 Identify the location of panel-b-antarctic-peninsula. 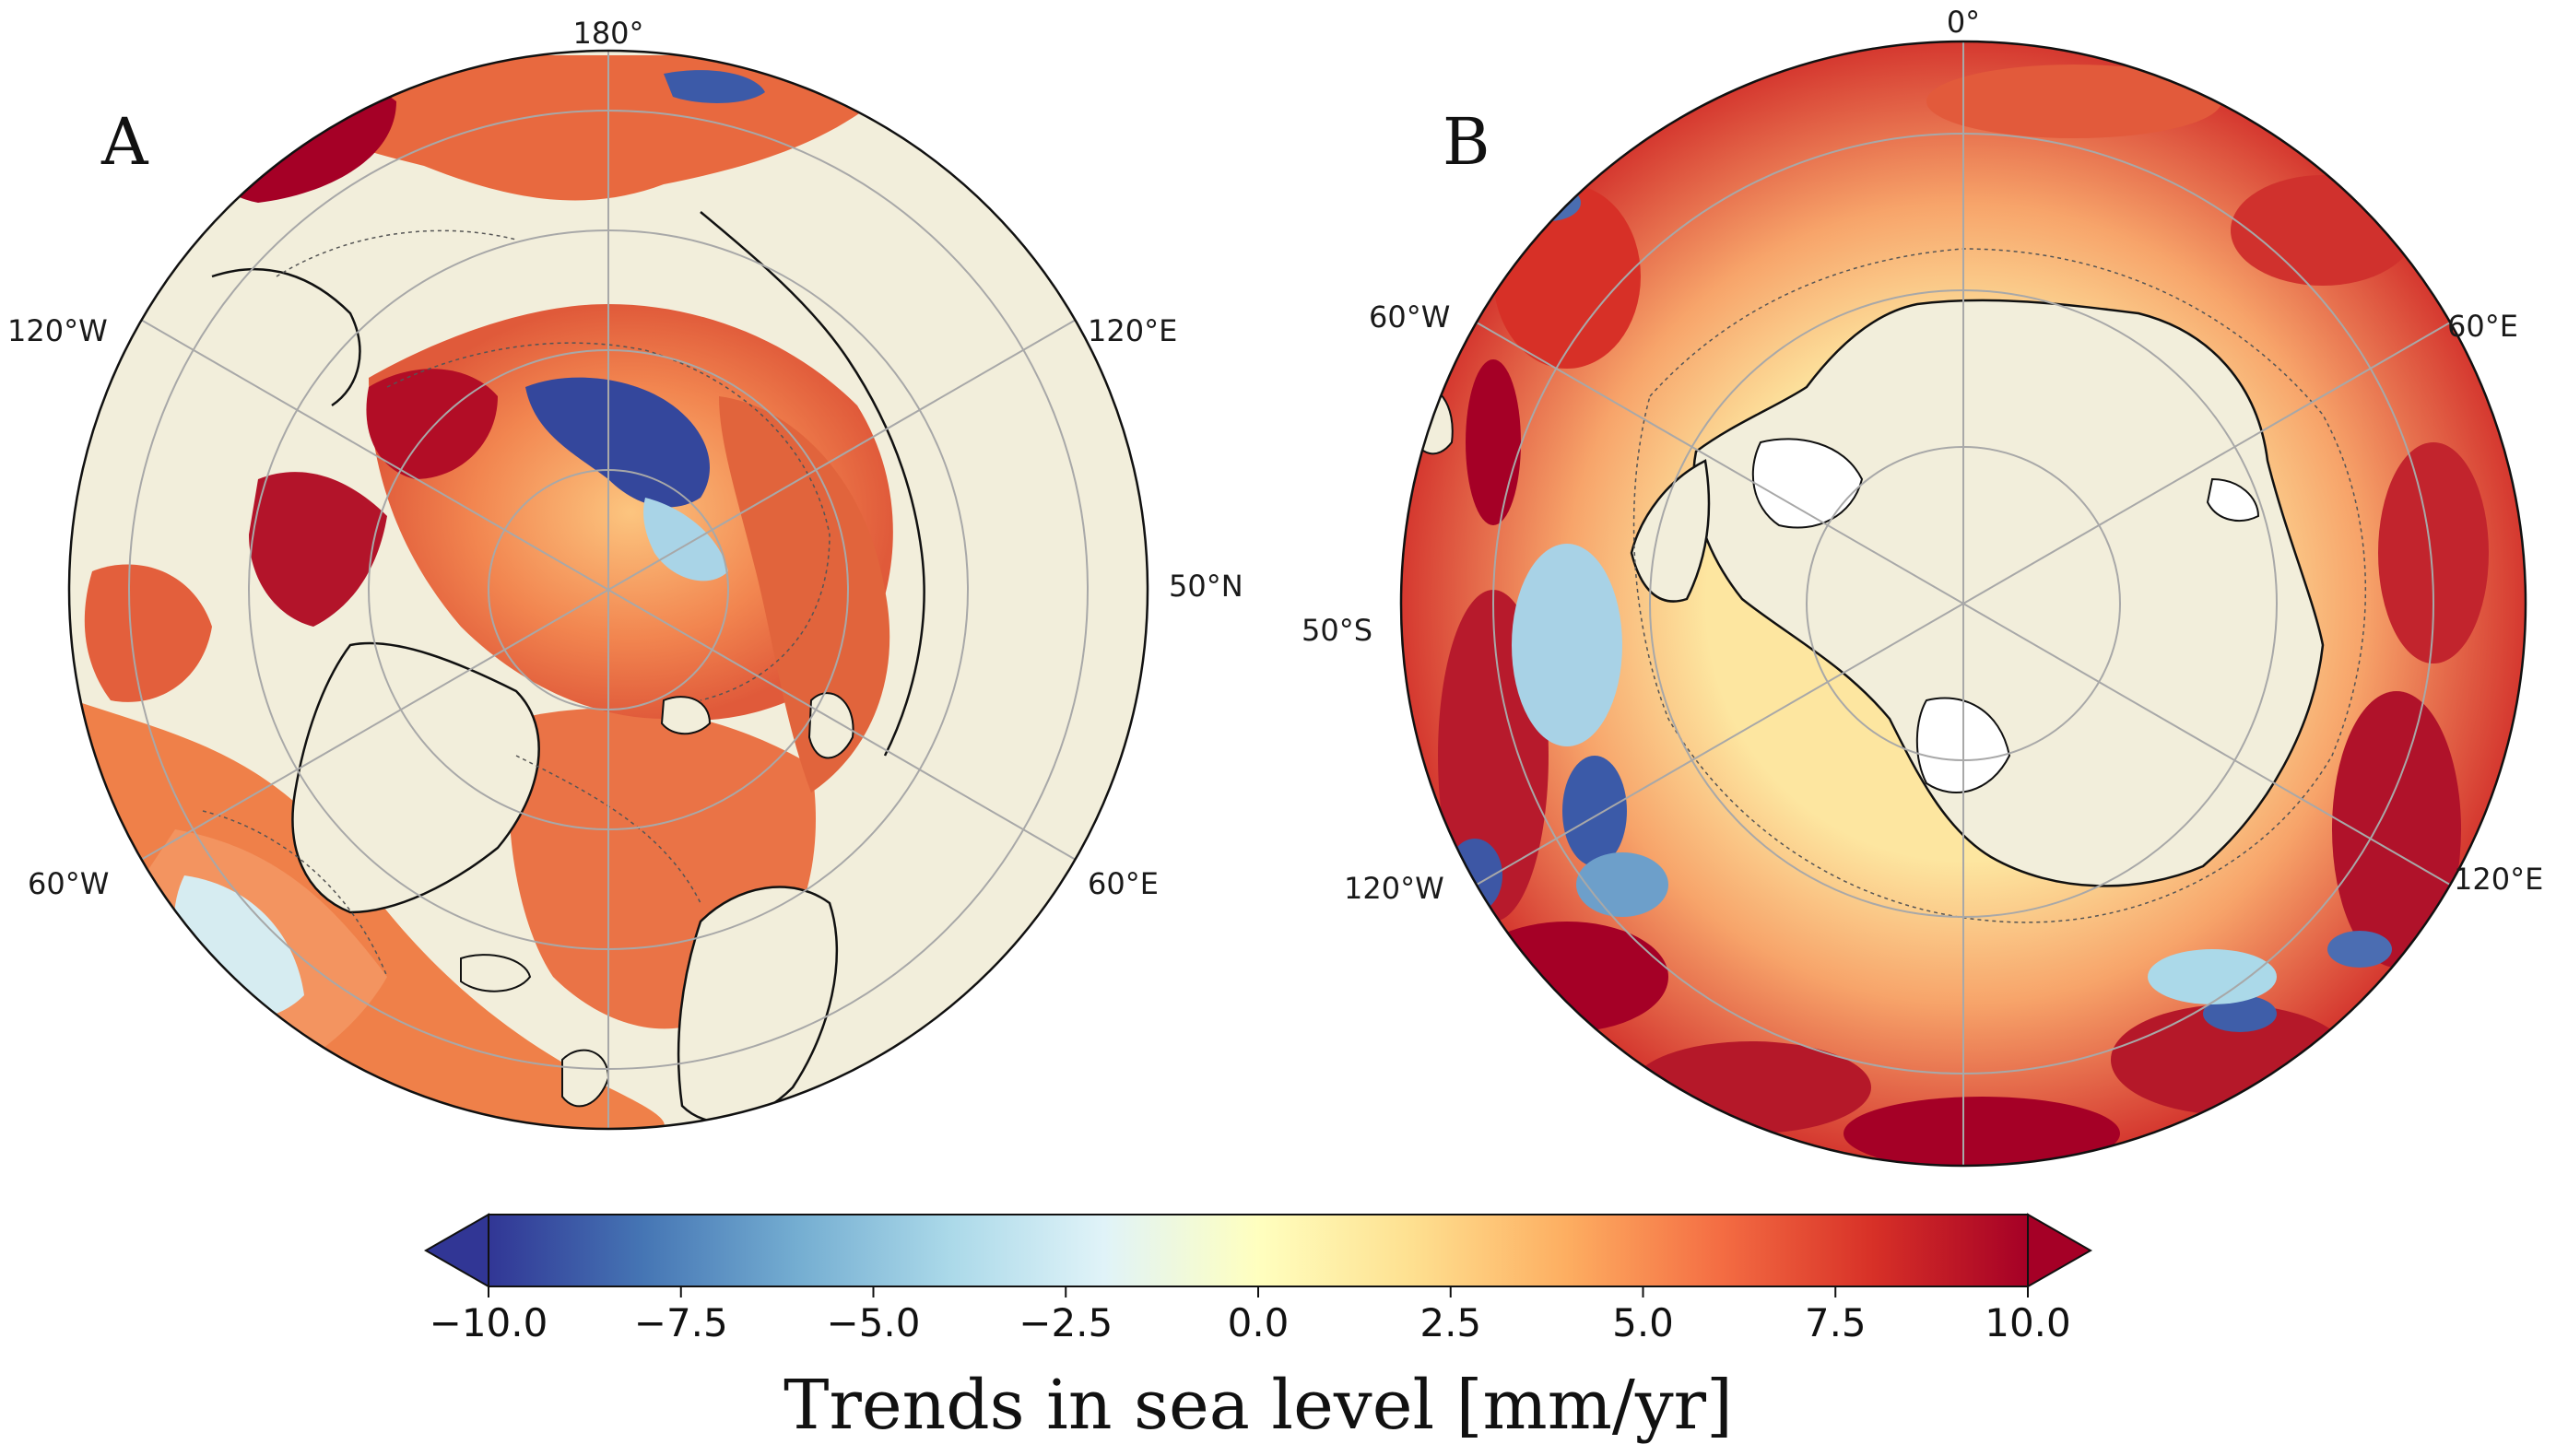
(1670, 531).